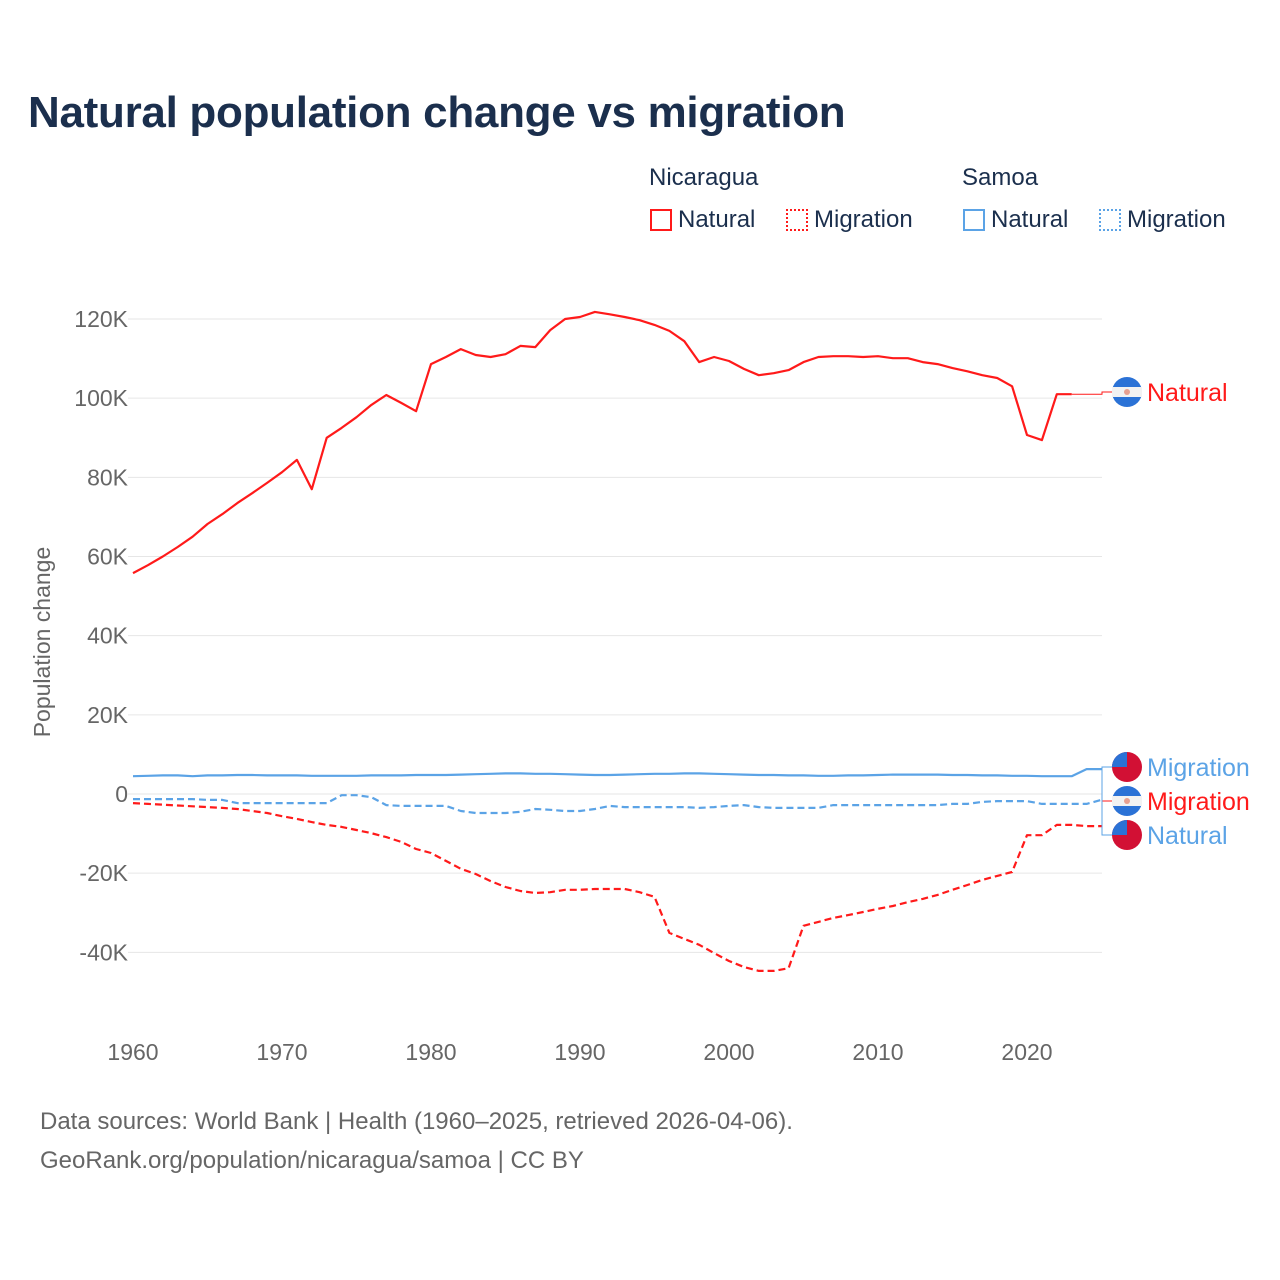 The height and width of the screenshot is (1280, 1280). Describe the element at coordinates (1026, 1052) in the screenshot. I see `x-tick-label: 2020` at that location.